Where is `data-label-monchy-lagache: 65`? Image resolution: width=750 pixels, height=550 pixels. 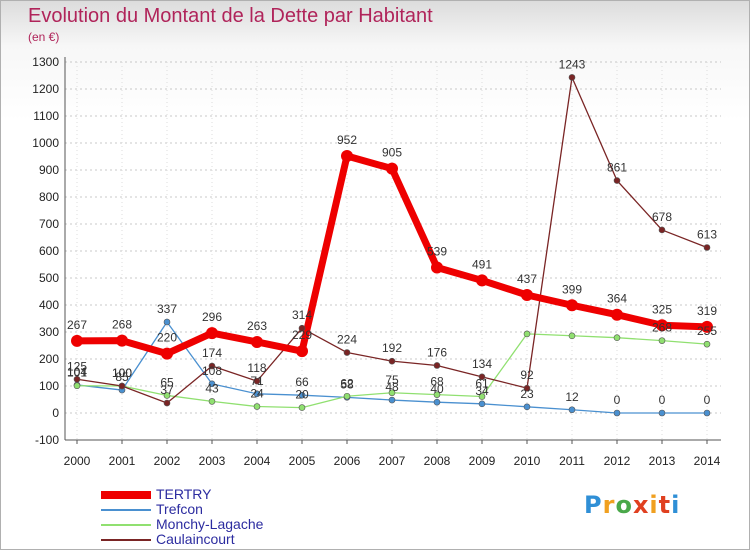
data-label-monchy-lagache: 65 is located at coordinates (167, 382).